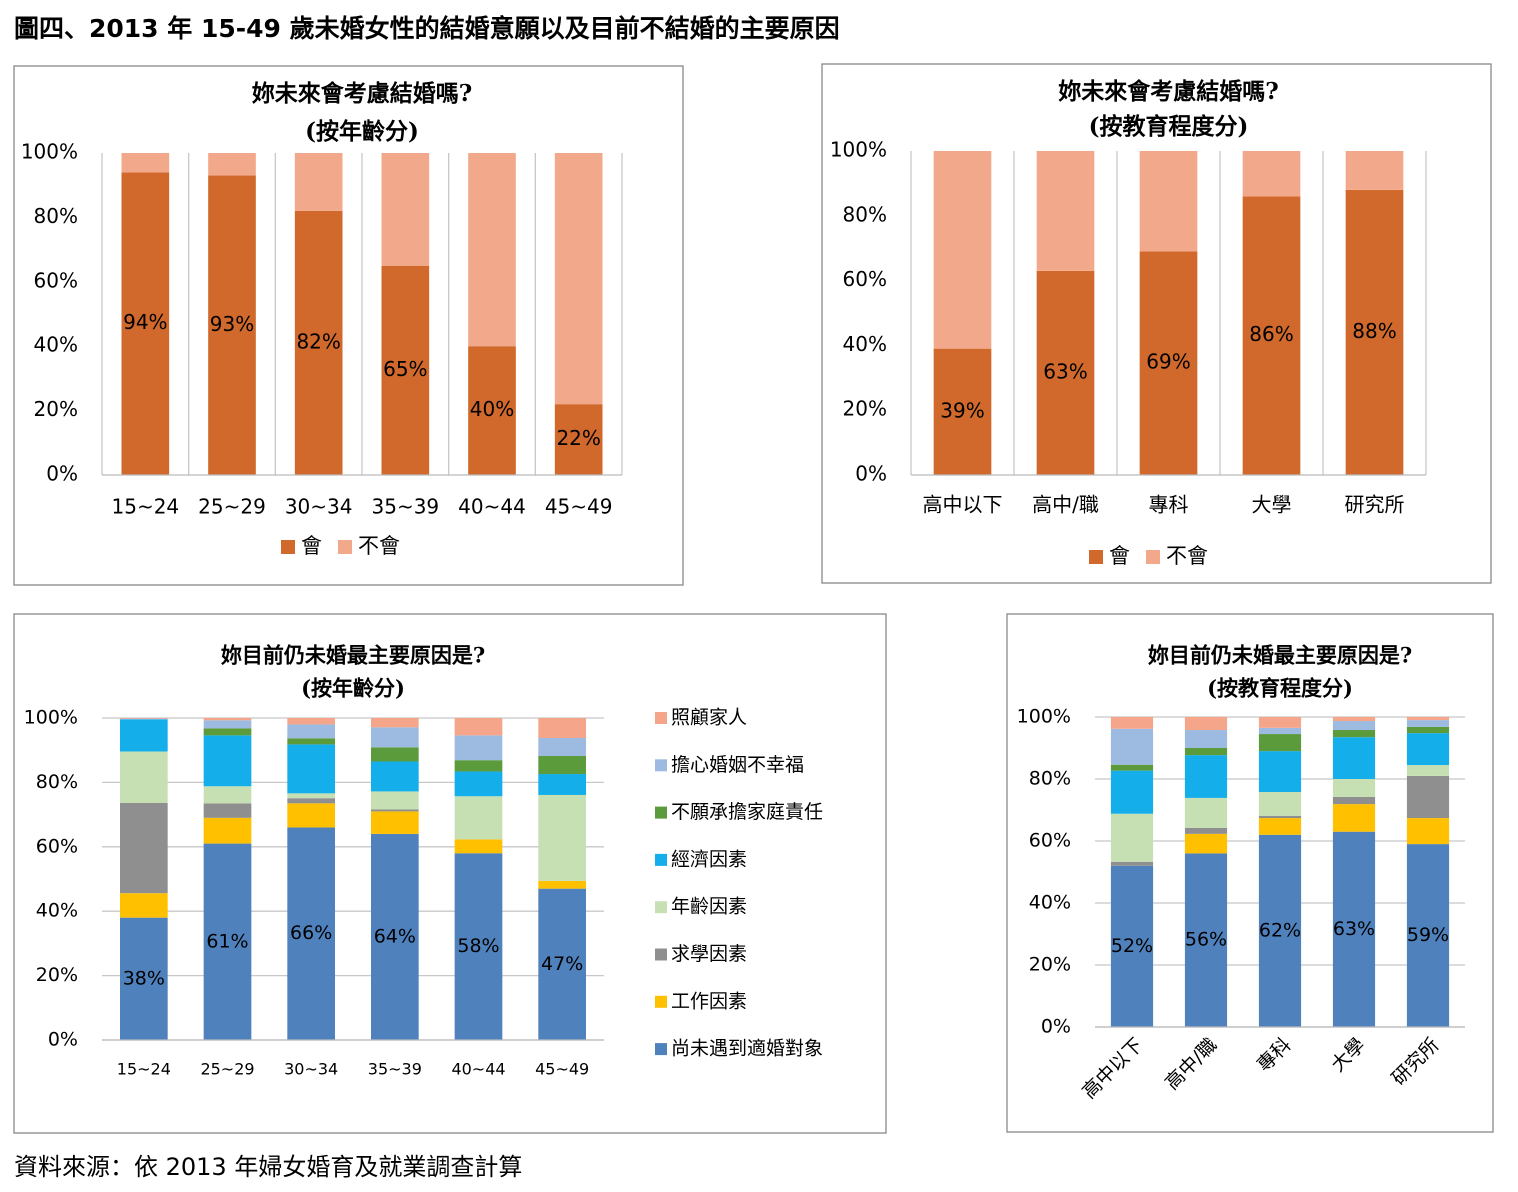  I want to click on data-label: 69%, so click(1168, 362).